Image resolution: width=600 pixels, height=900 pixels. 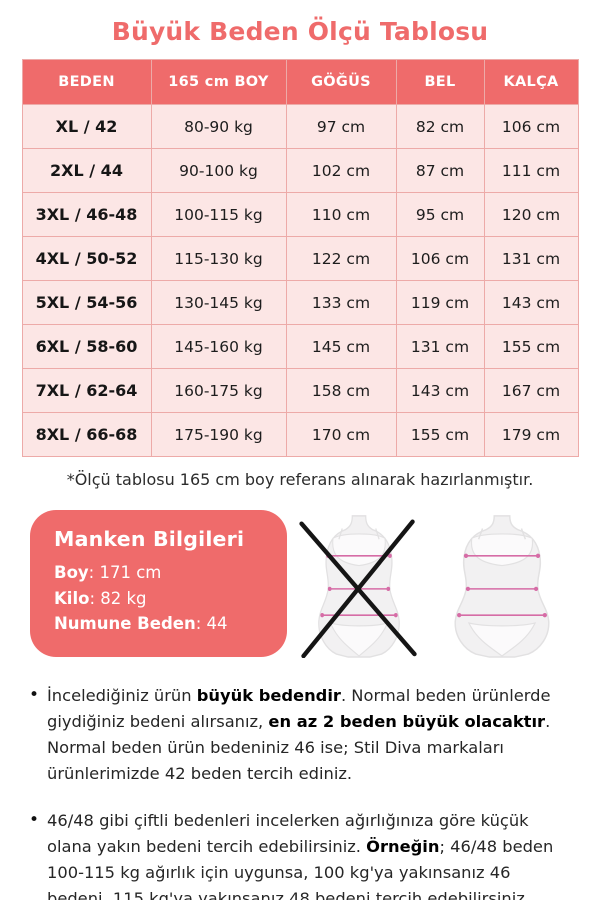 What do you see at coordinates (86, 346) in the screenshot?
I see `size-cell: 6XL / 58-60` at bounding box center [86, 346].